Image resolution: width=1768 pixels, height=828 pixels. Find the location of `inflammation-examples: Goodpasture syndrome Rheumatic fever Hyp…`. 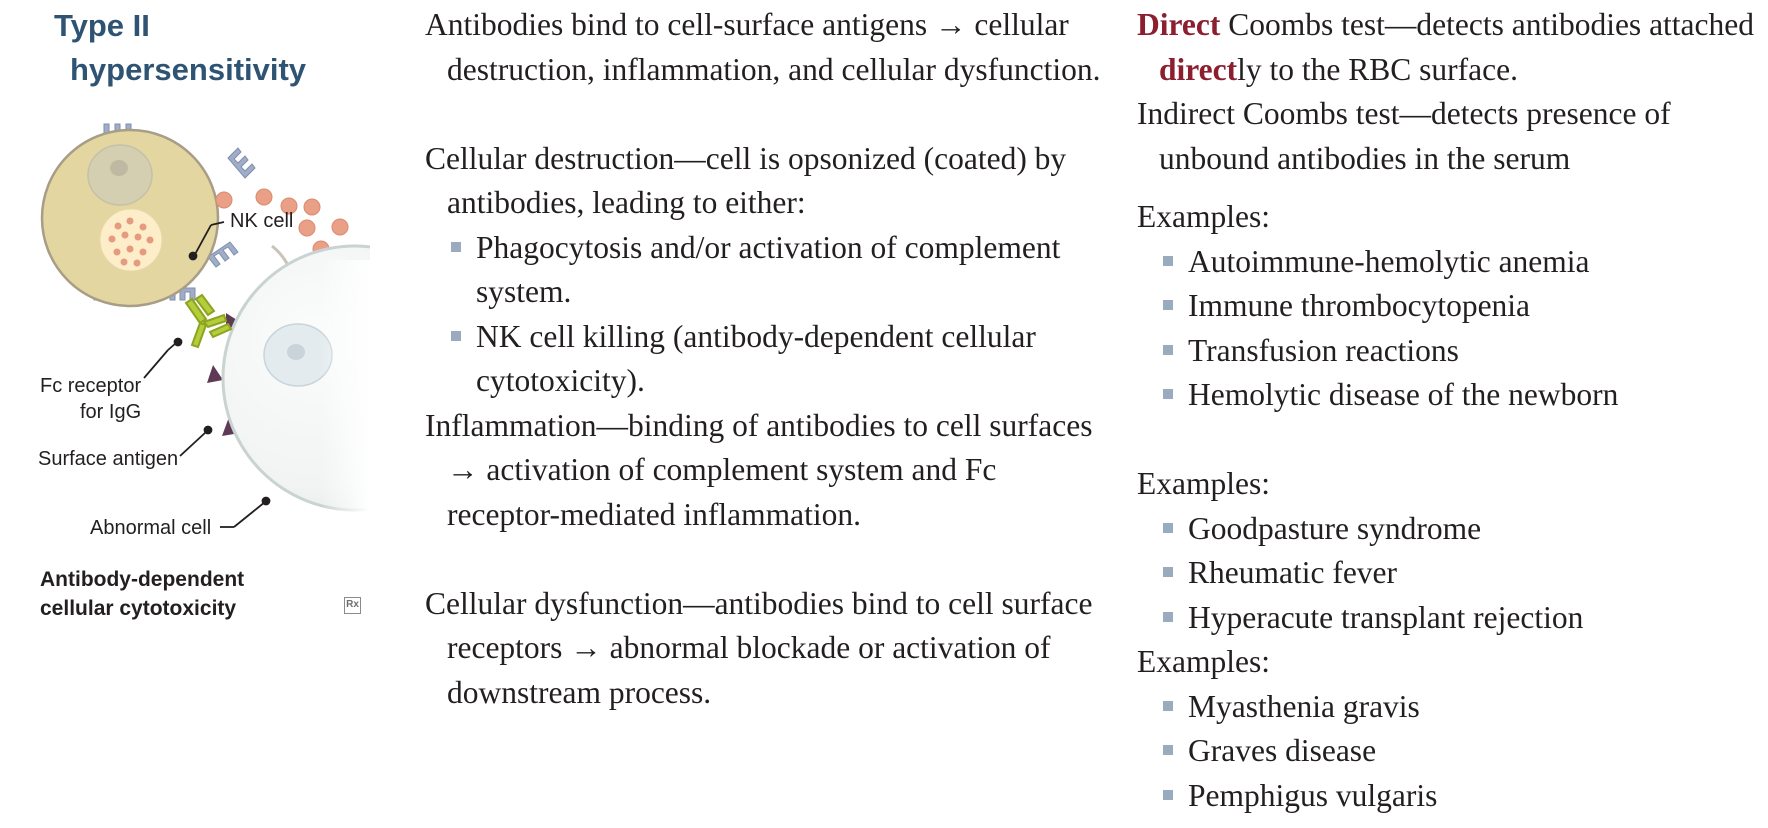

inflammation-examples: Goodpasture syndrome Rheumatic fever Hyp… is located at coordinates (1449, 574).